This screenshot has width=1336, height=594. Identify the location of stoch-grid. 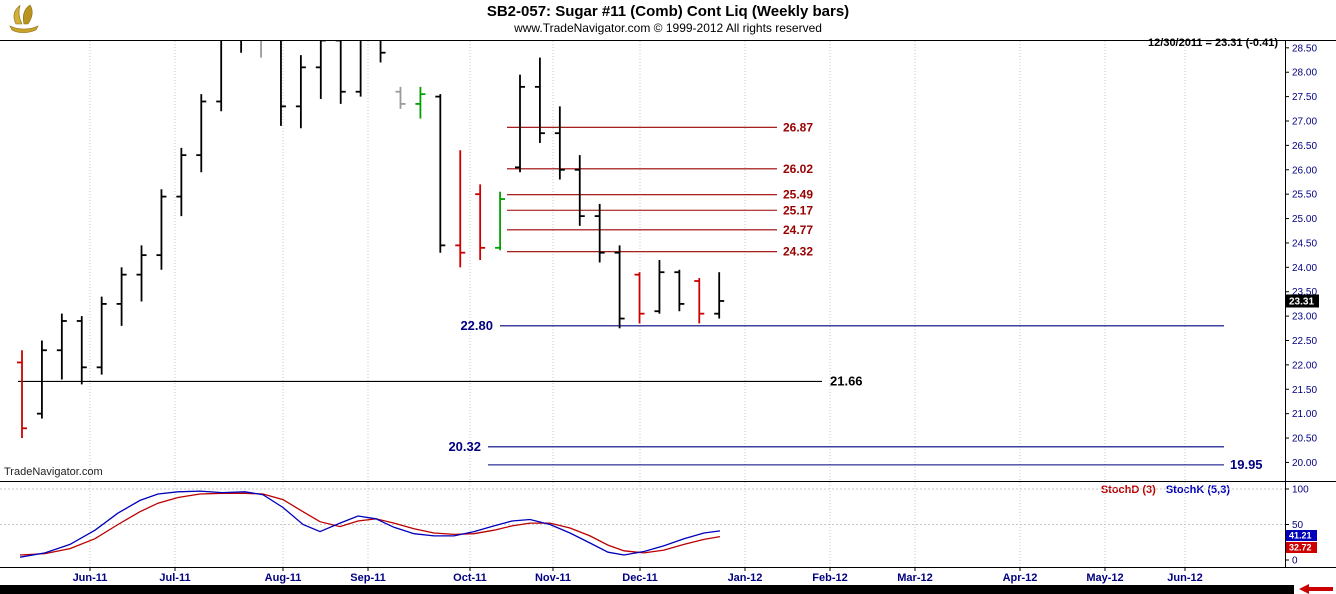
(642, 506).